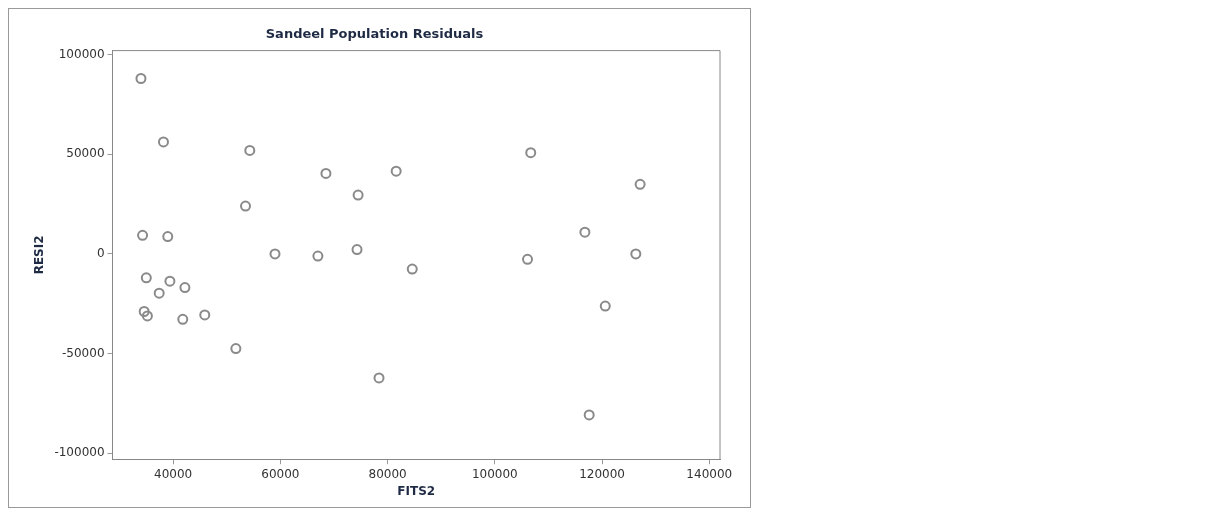 This screenshot has height=517, width=1205. I want to click on x-tick-label: 40000, so click(173, 473).